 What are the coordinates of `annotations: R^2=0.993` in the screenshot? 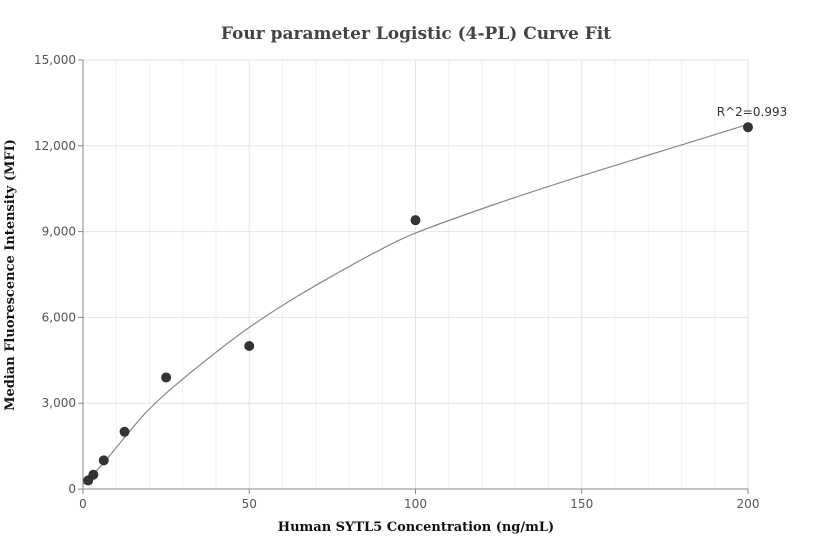 It's located at (752, 112).